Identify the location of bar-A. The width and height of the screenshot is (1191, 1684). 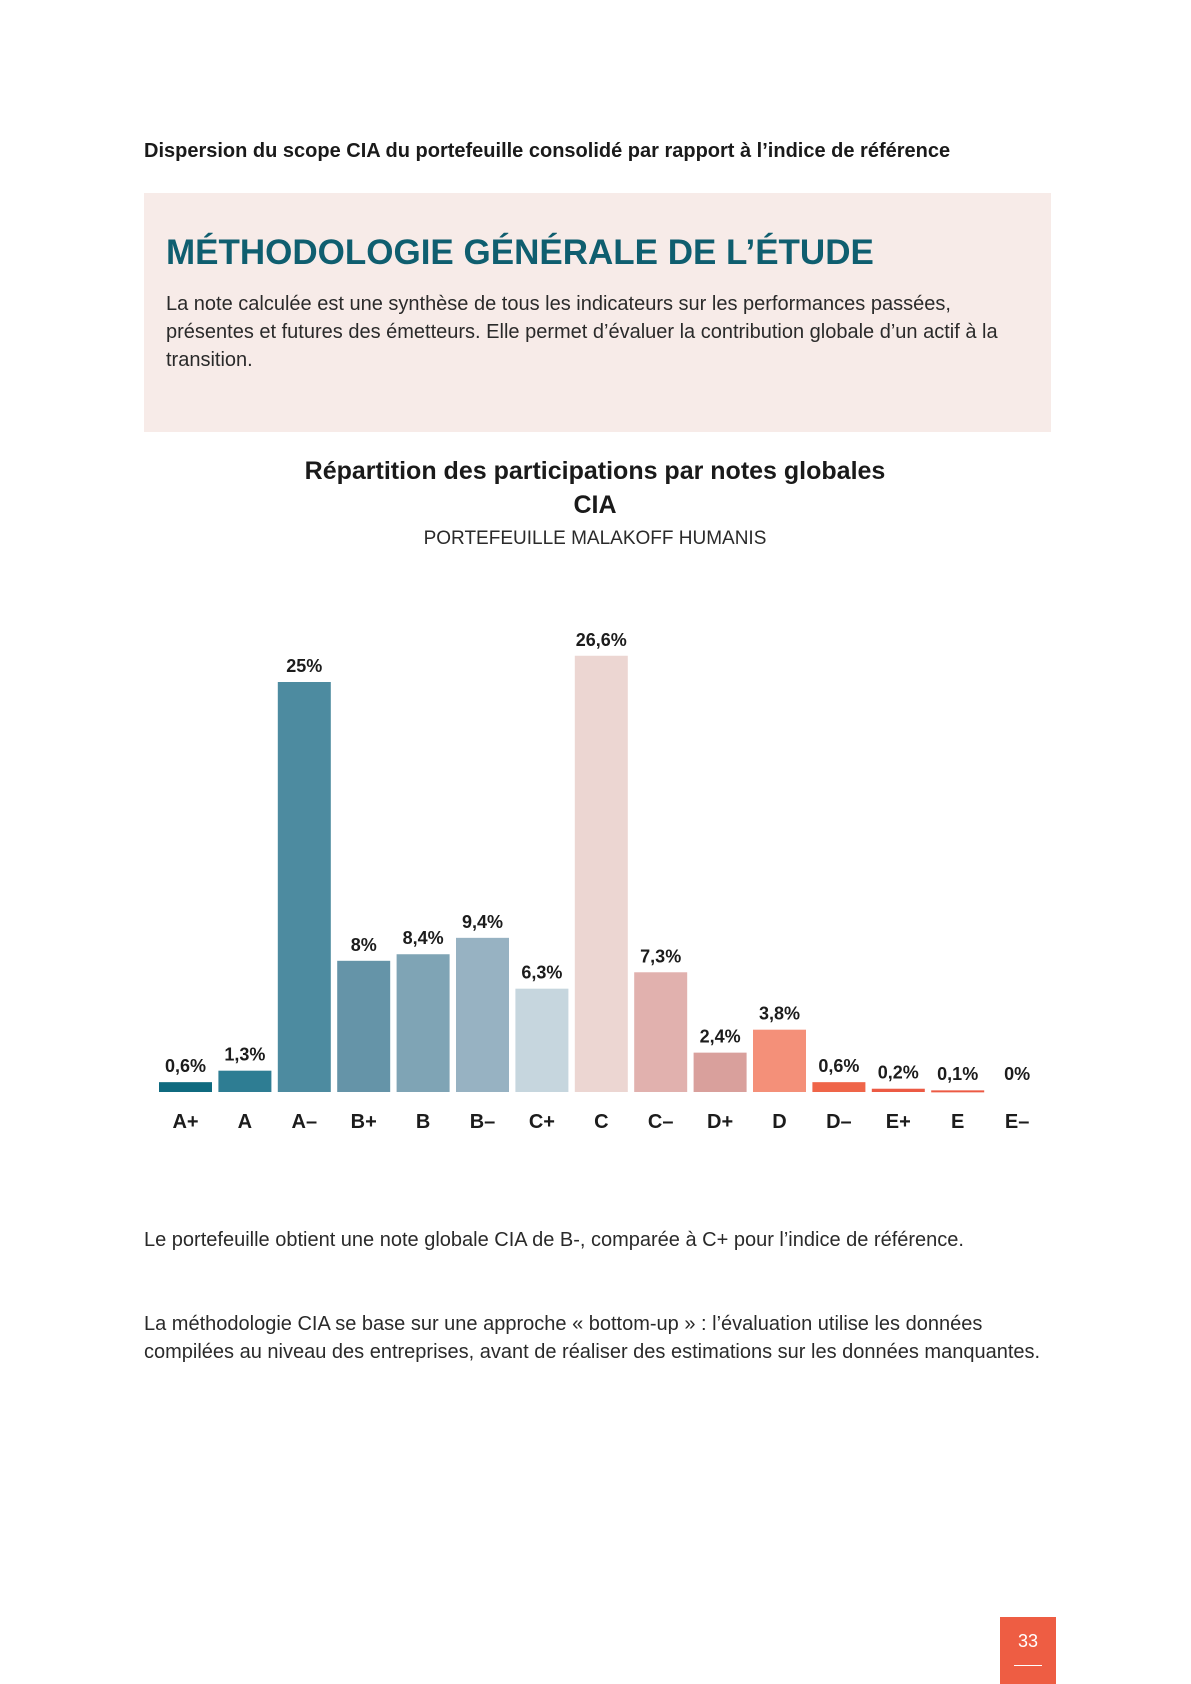
(245, 1081).